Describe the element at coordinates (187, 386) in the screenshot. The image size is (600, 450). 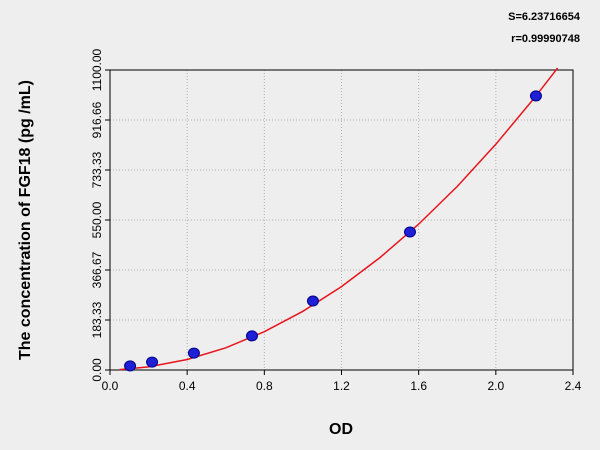
I see `x-tick-label: 0.4` at that location.